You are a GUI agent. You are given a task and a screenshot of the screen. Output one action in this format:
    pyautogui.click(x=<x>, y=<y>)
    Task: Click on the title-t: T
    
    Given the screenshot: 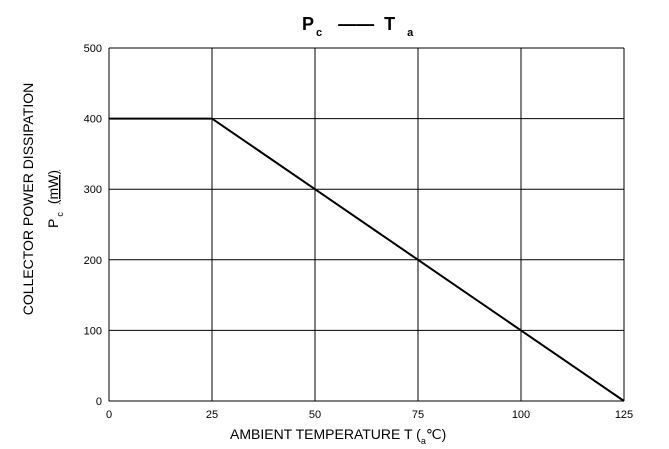 What is the action you would take?
    pyautogui.click(x=389, y=24)
    